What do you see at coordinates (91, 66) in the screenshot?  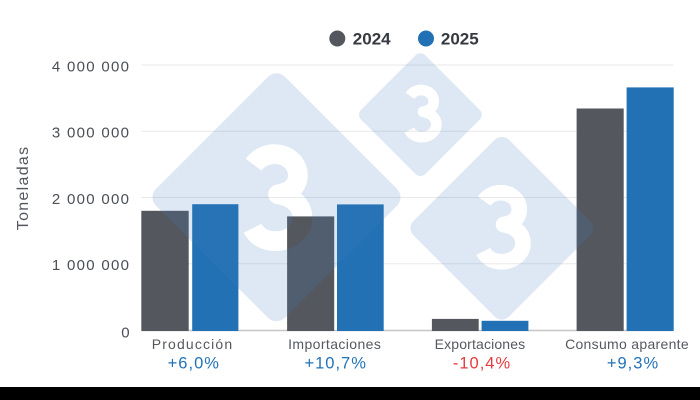 I see `svg-text: 4 000 000` at bounding box center [91, 66].